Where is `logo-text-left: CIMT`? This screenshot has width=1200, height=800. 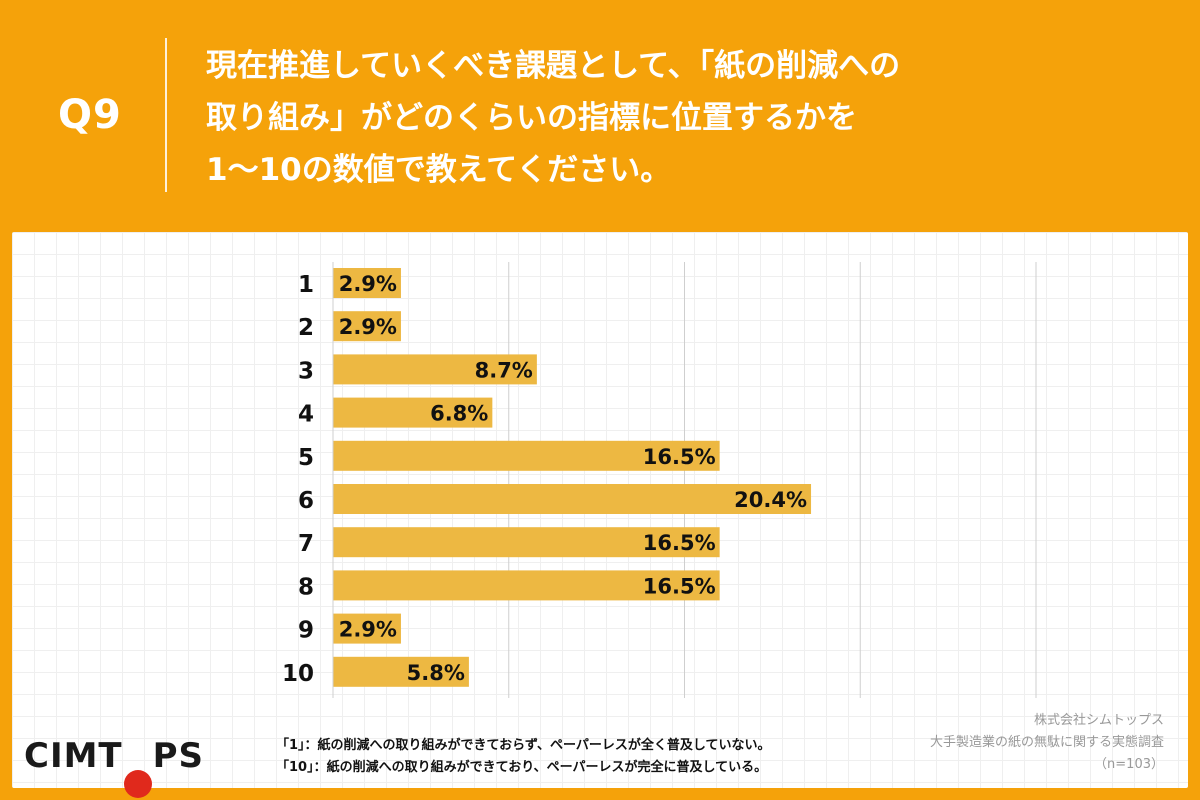 logo-text-left: CIMT is located at coordinates (73, 756).